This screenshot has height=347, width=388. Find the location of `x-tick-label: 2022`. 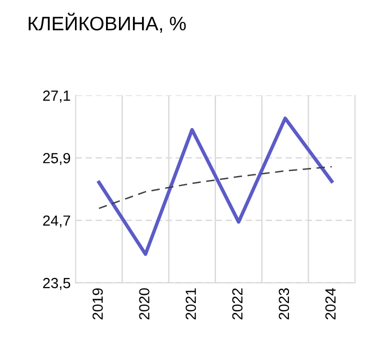

x-tick-label: 2022 is located at coordinates (237, 304).